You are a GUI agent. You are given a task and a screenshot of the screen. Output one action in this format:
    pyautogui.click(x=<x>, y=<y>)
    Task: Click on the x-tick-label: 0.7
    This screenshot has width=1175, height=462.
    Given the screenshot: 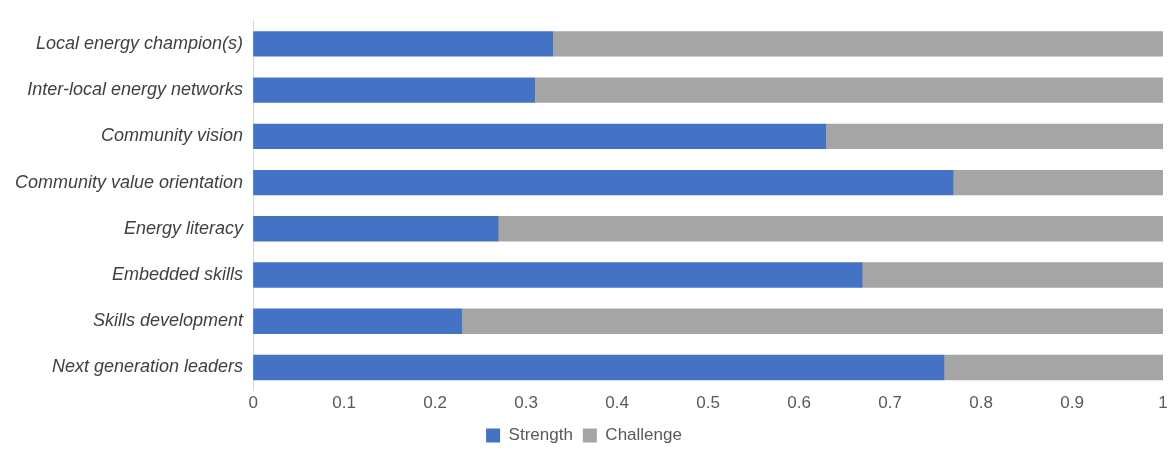 What is the action you would take?
    pyautogui.click(x=890, y=403)
    